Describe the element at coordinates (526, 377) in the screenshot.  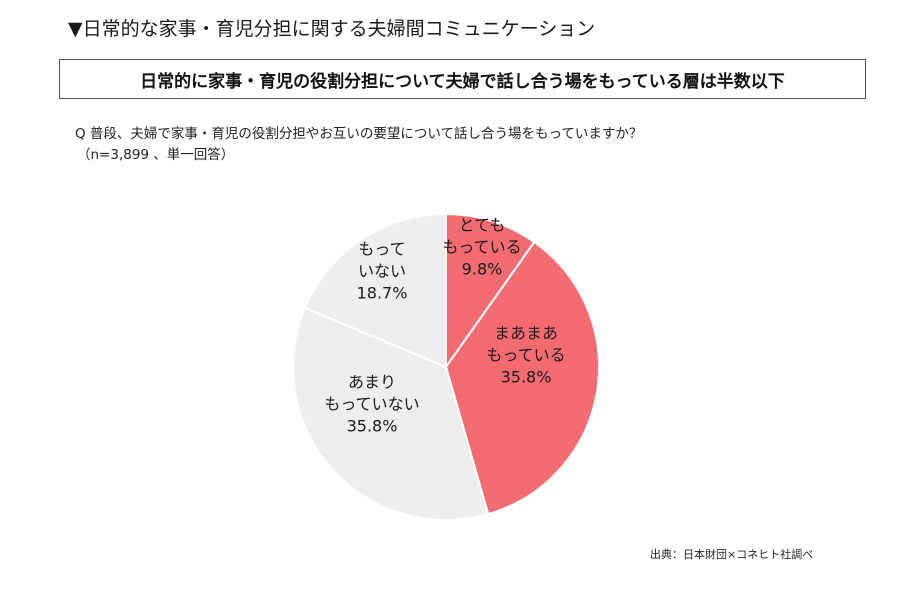
I see `slice-value-label-2: 35.8%` at that location.